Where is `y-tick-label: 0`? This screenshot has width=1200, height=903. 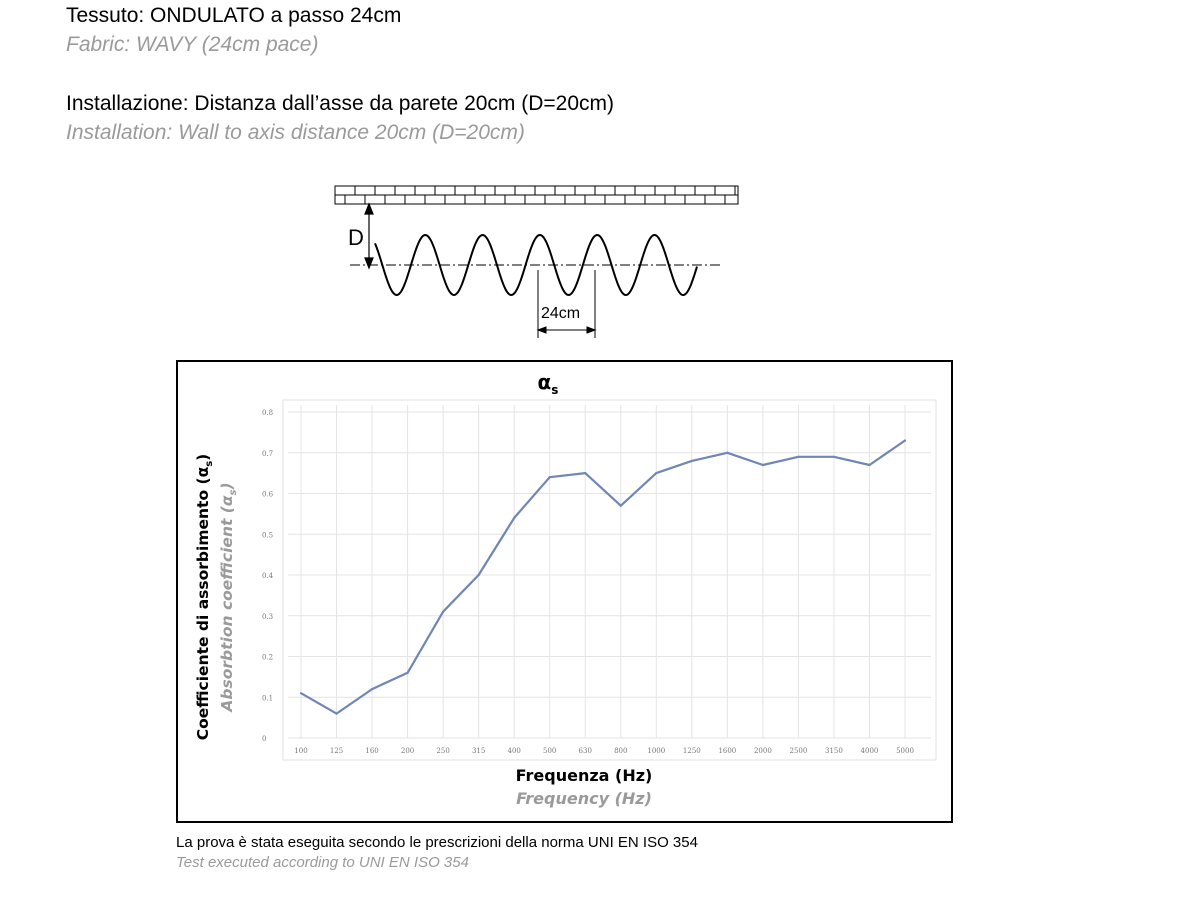
y-tick-label: 0 is located at coordinates (264, 739).